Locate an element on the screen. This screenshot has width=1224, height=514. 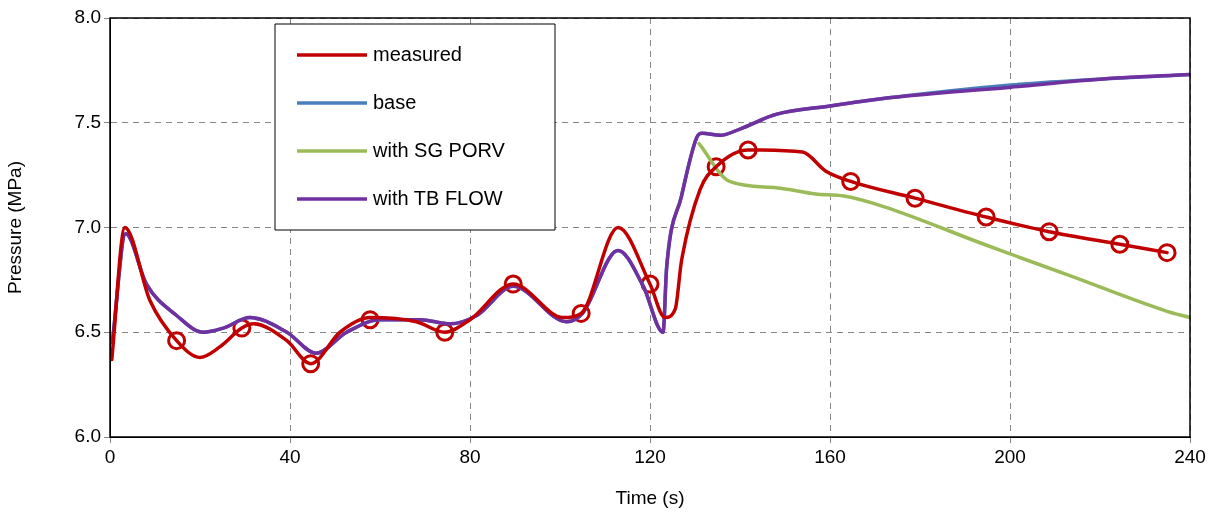
y-tick-label: 6.5 is located at coordinates (87, 331).